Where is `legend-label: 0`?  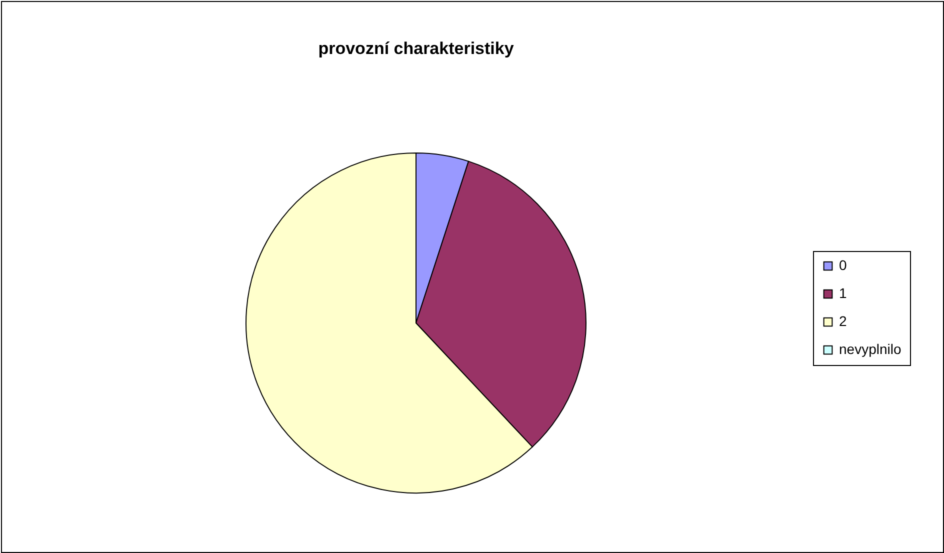
legend-label: 0 is located at coordinates (843, 265).